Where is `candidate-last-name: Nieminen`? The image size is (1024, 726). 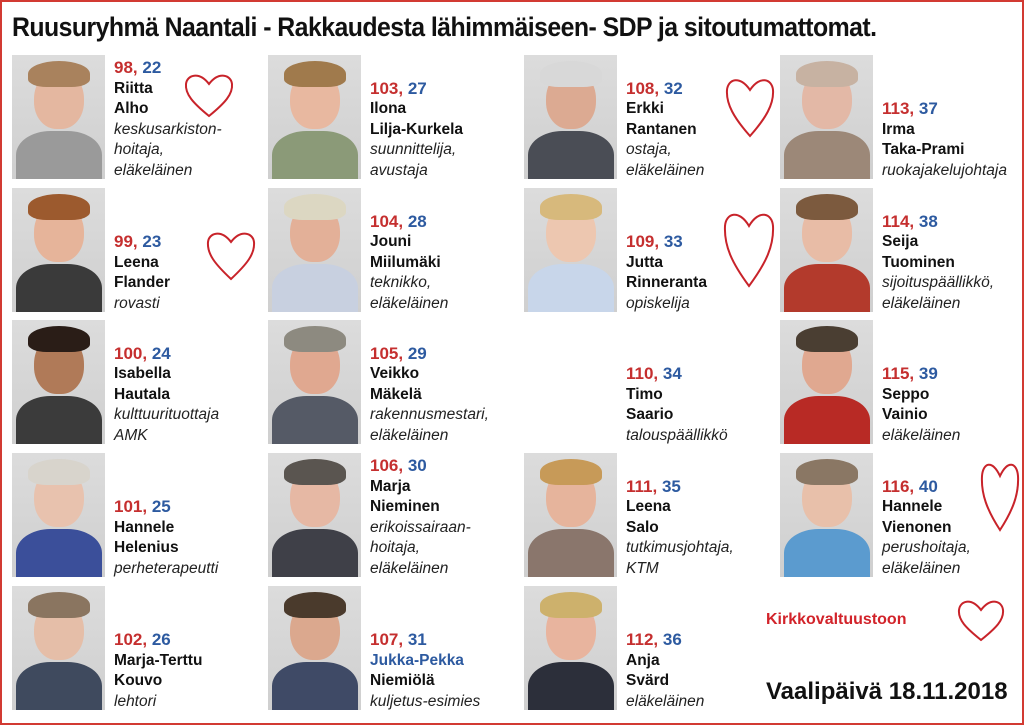 candidate-last-name: Nieminen is located at coordinates (405, 506).